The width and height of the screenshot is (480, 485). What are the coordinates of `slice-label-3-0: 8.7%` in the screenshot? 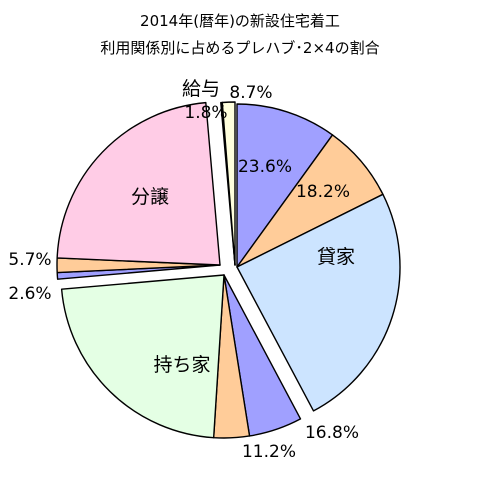 It's located at (250, 93).